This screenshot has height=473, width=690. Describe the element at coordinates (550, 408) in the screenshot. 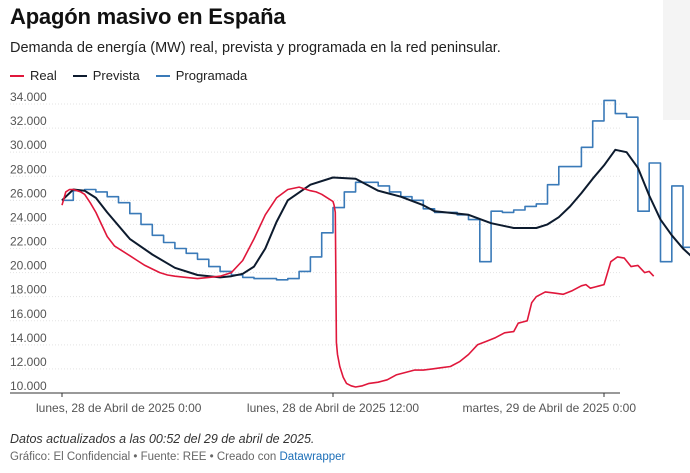

I see `x-tick-label: martes, 29 de Abril de 2025 0:00` at that location.